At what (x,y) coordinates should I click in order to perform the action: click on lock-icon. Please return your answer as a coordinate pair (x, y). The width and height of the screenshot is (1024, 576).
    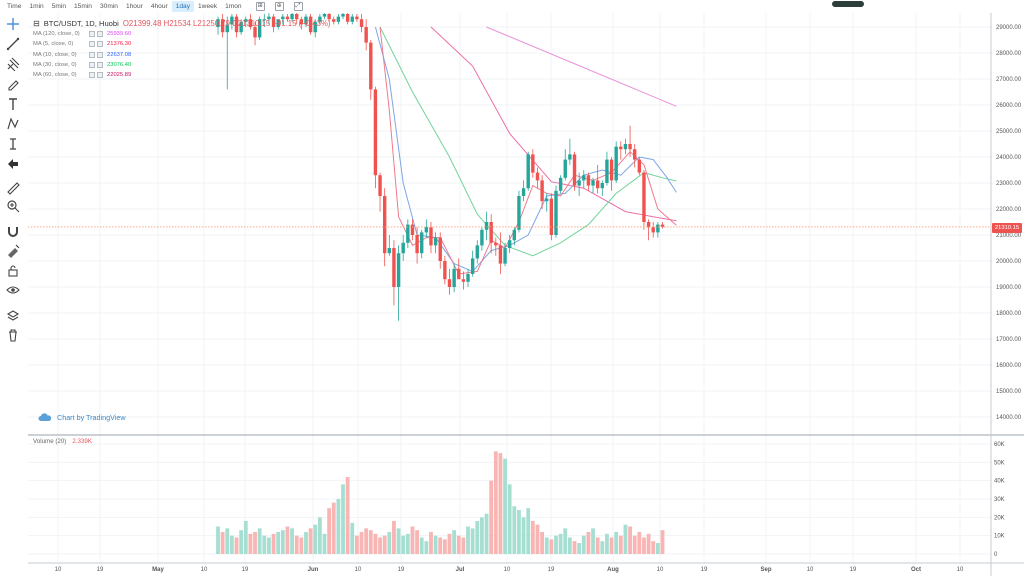
    Looking at the image, I should click on (14, 271).